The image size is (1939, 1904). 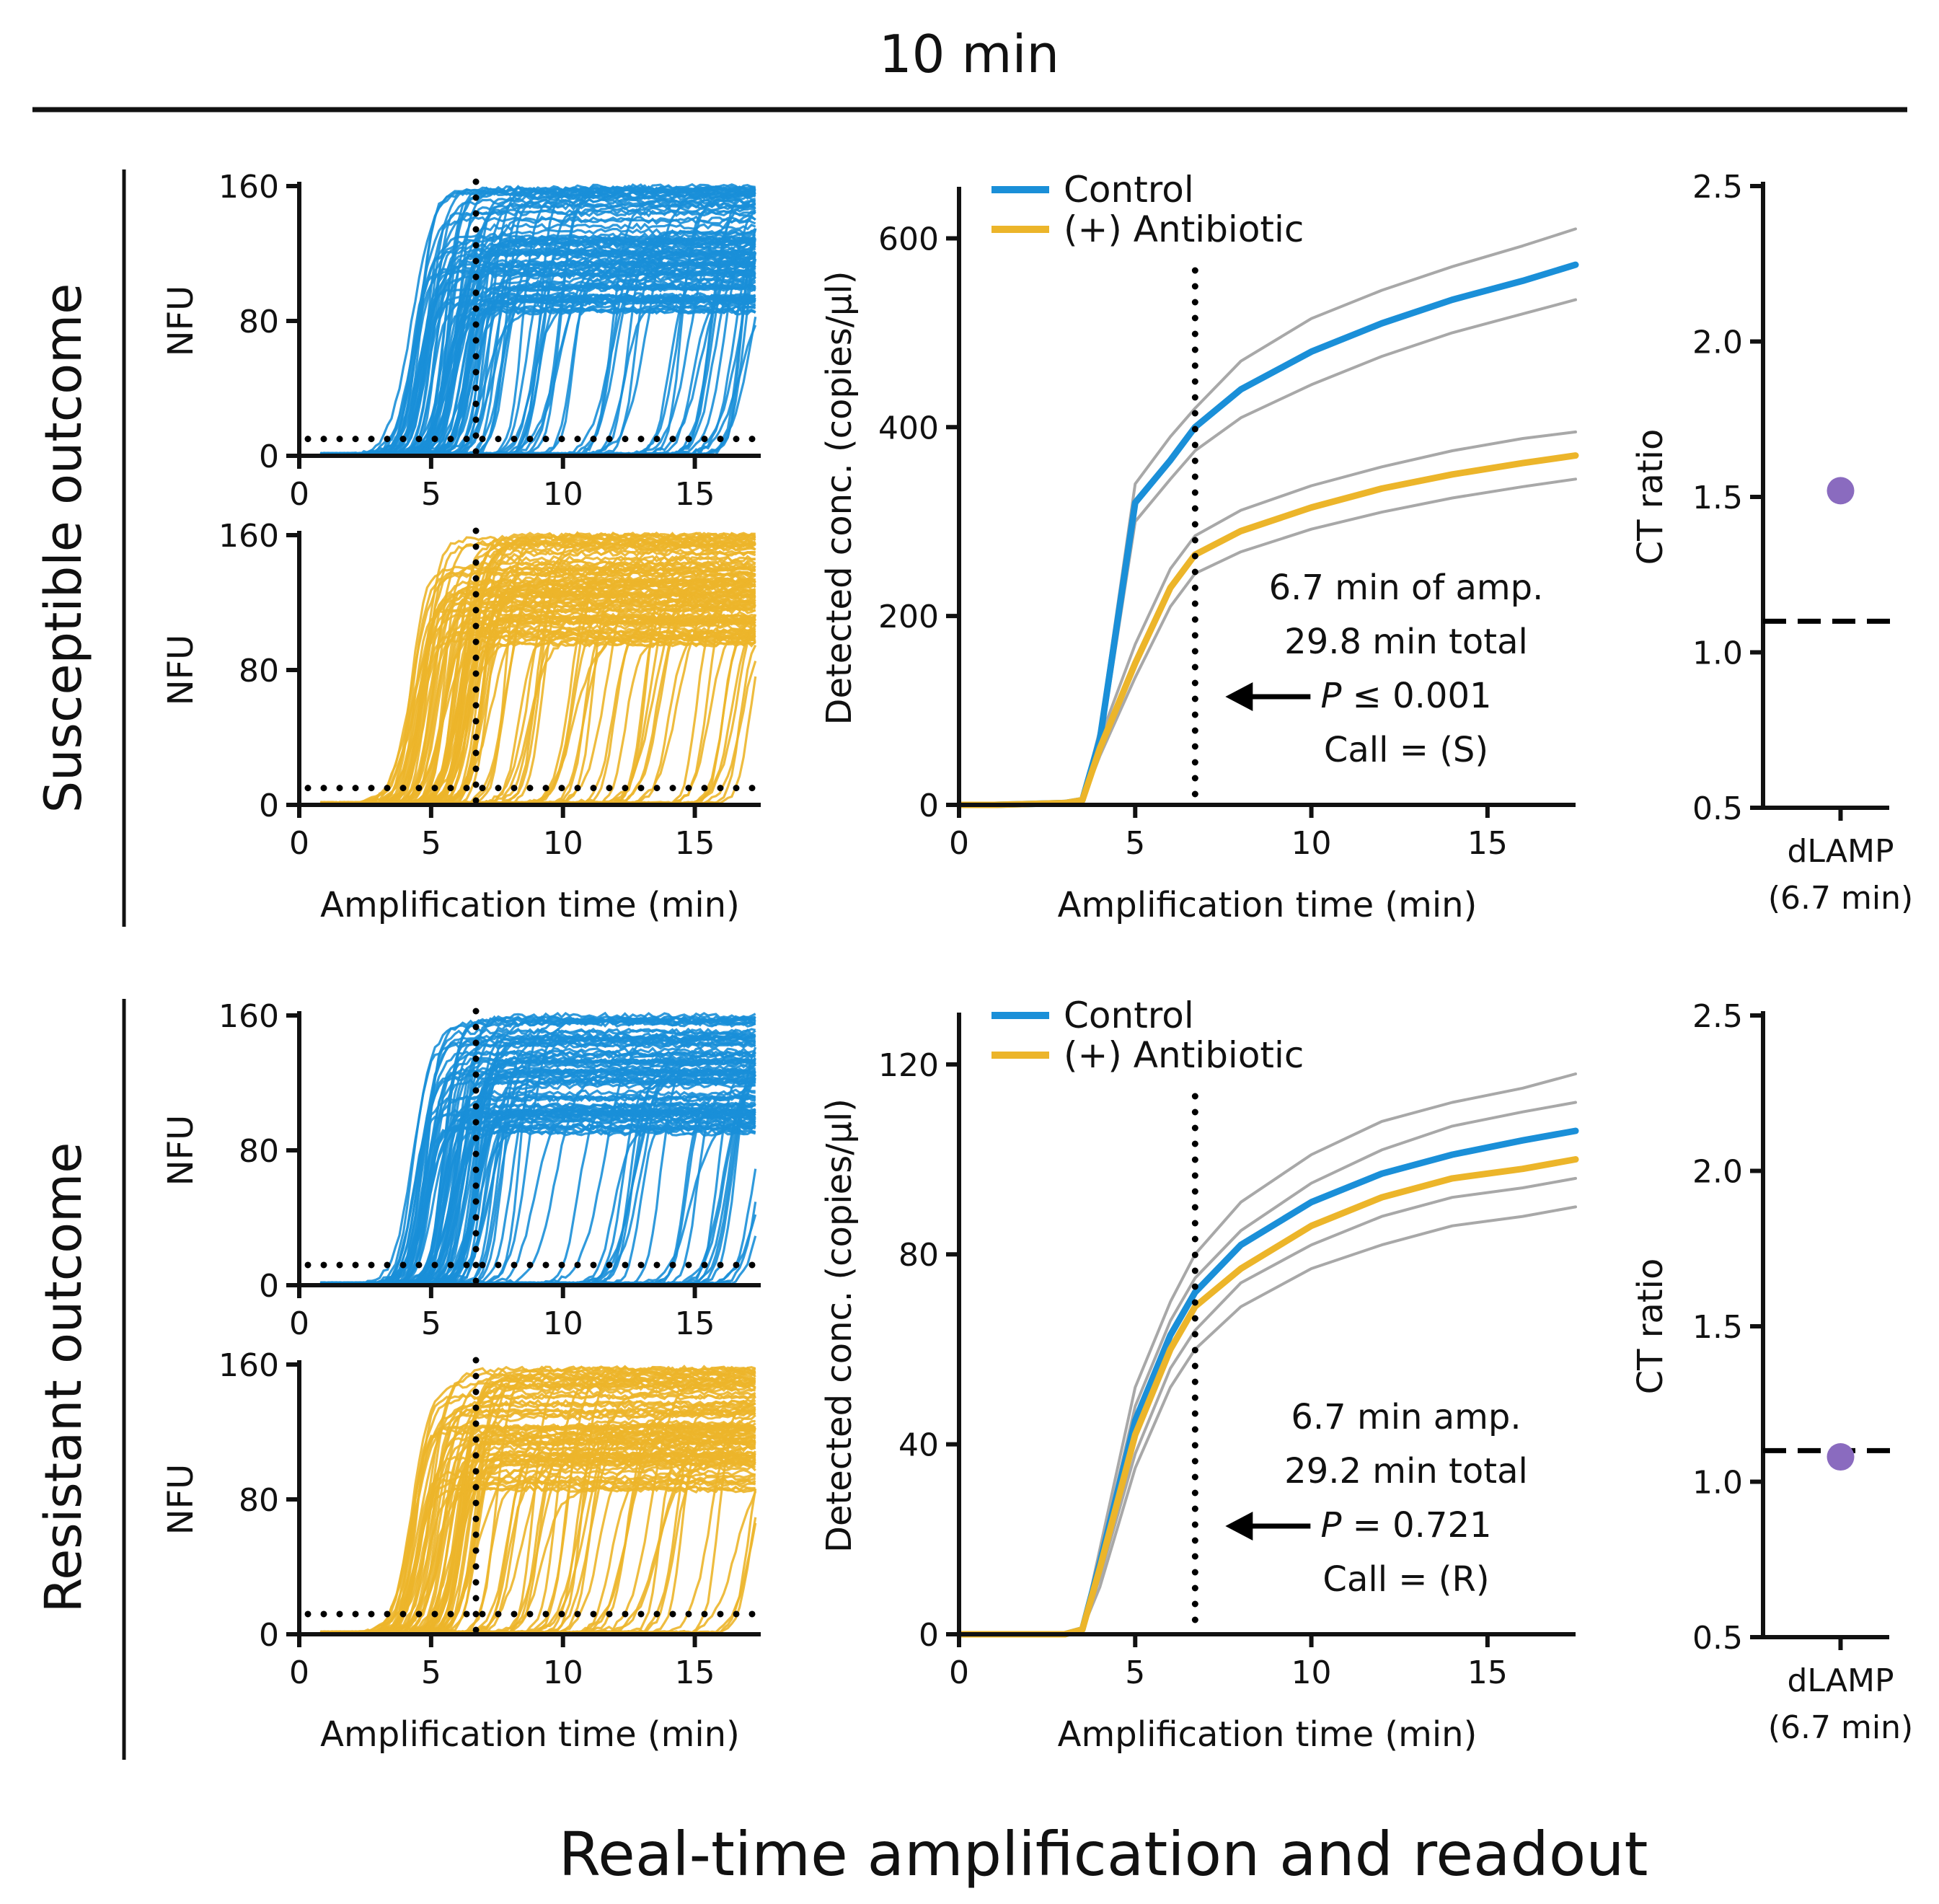 I want to click on susceptible-ct-ratio-panel: 0.5 1.0 1.5 2.0 2.5 dLAMP (6.7 min) CT ratio, so click(x=1771, y=543).